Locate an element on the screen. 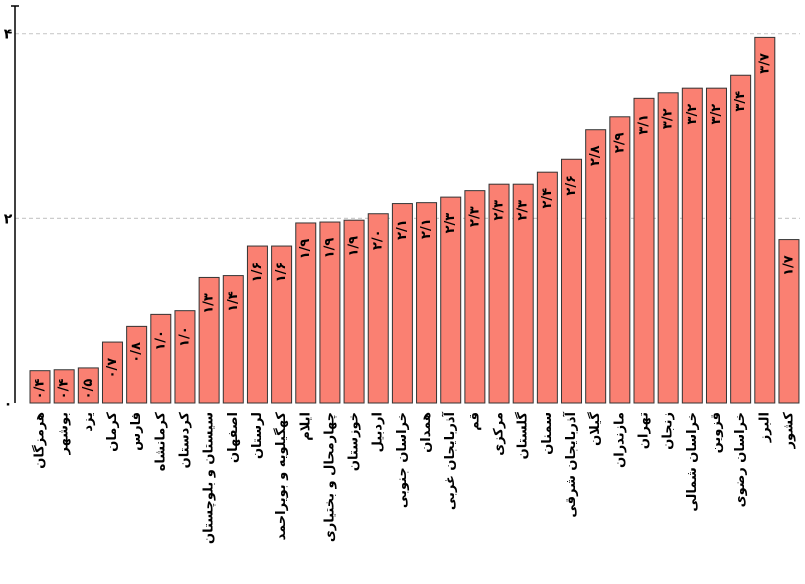 The width and height of the screenshot is (805, 584). category-label: قزوین is located at coordinates (716, 432).